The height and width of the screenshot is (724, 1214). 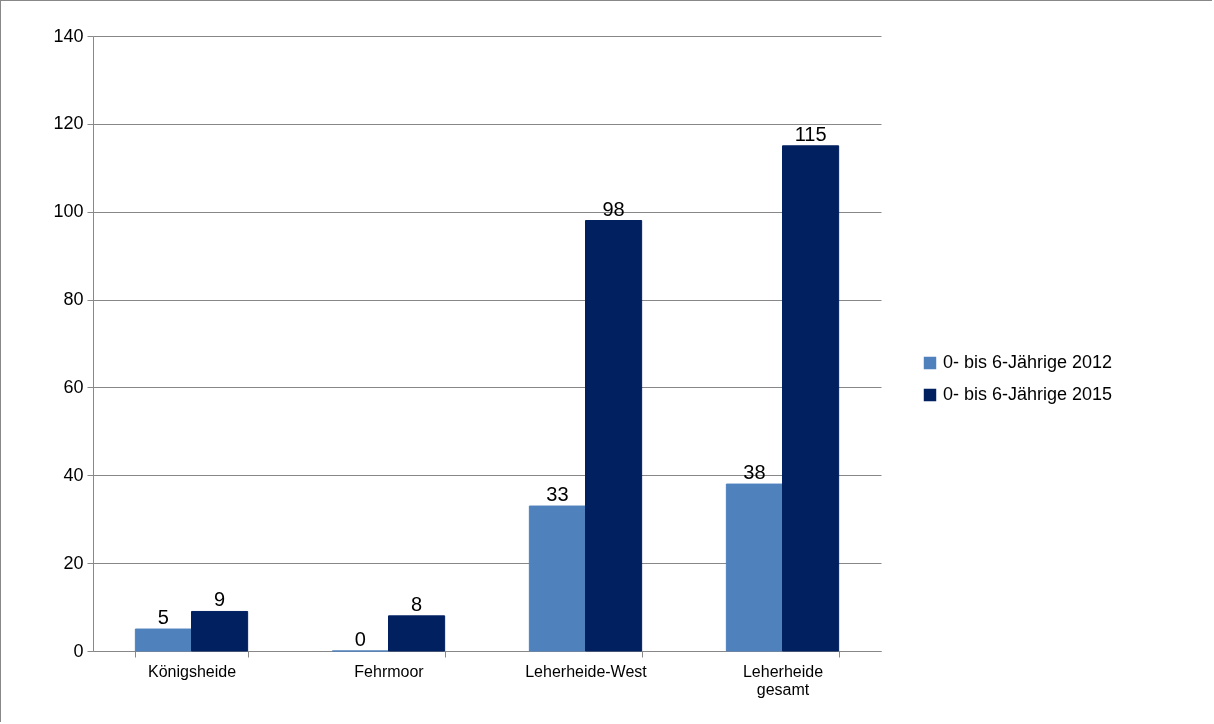 What do you see at coordinates (1028, 362) in the screenshot?
I see `legend-label: 0- bis 6-Jährige 2012` at bounding box center [1028, 362].